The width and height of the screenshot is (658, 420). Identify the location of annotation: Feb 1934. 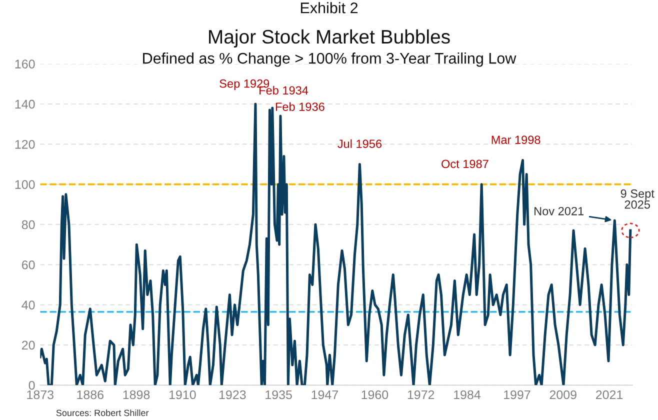
(284, 90).